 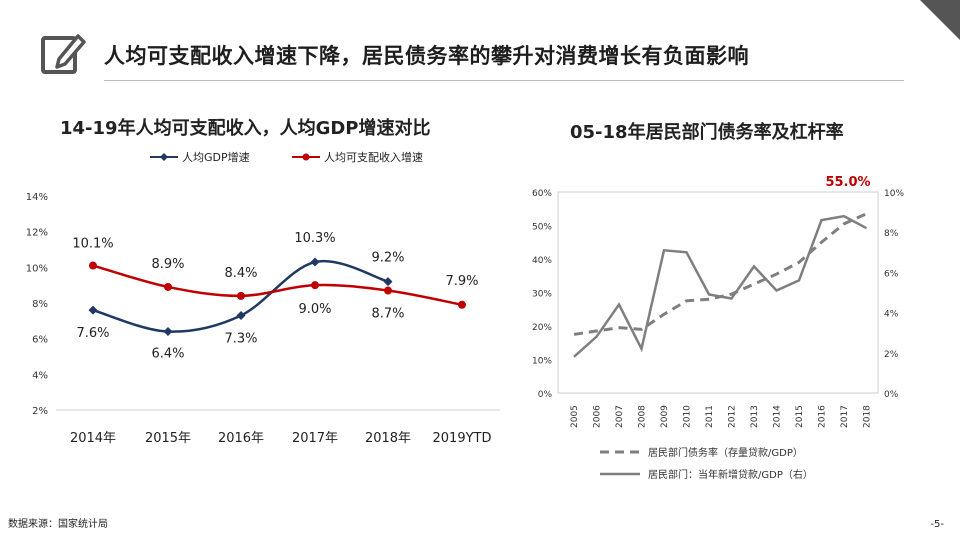 I want to click on y-tick-label: 6%, so click(x=40, y=340).